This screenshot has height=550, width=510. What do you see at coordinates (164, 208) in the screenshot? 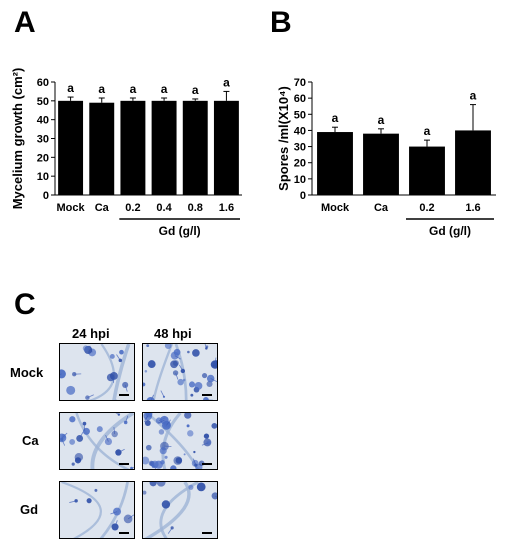
I see `category-label: 0.4` at bounding box center [164, 208].